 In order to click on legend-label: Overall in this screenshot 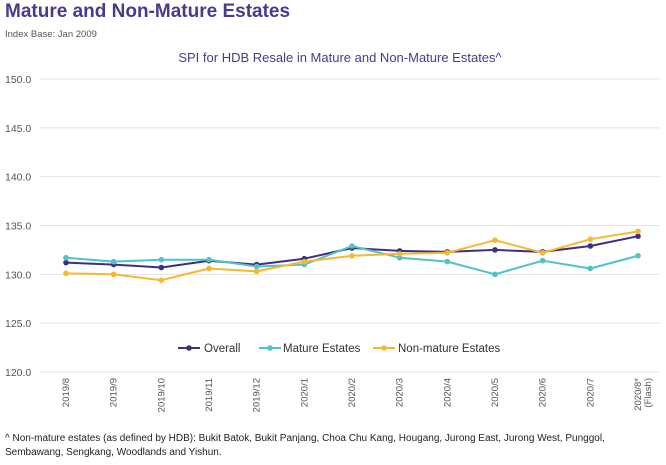, I will do `click(222, 349)`.